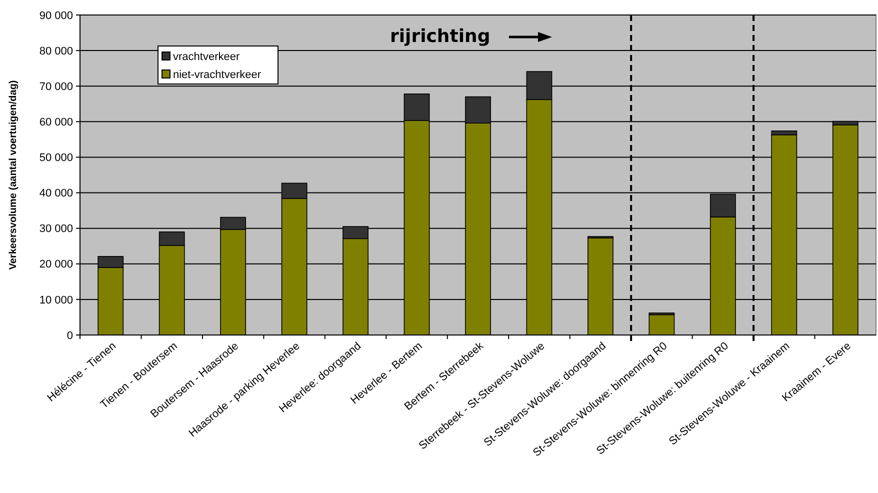 The height and width of the screenshot is (493, 878). Describe the element at coordinates (56, 51) in the screenshot. I see `y-tick-label: 80 000` at that location.